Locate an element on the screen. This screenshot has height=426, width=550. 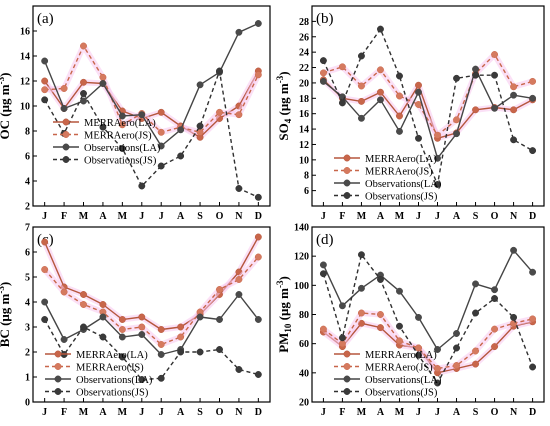
y-tick-label: 7 is located at coordinates (27, 228).